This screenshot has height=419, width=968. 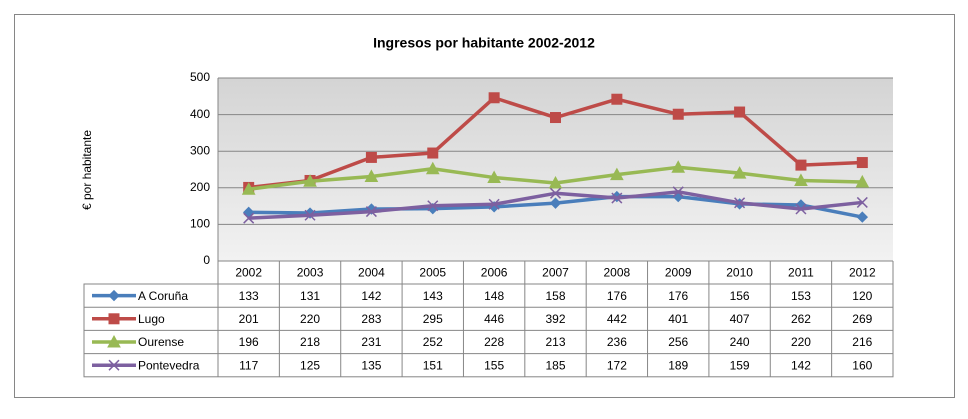 What do you see at coordinates (433, 365) in the screenshot?
I see `table-value: 151` at bounding box center [433, 365].